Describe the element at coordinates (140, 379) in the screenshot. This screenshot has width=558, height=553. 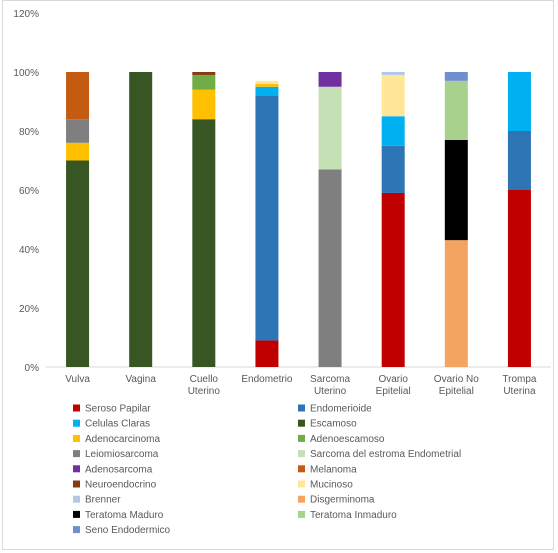
I see `x-tick-label: Vagina` at that location.